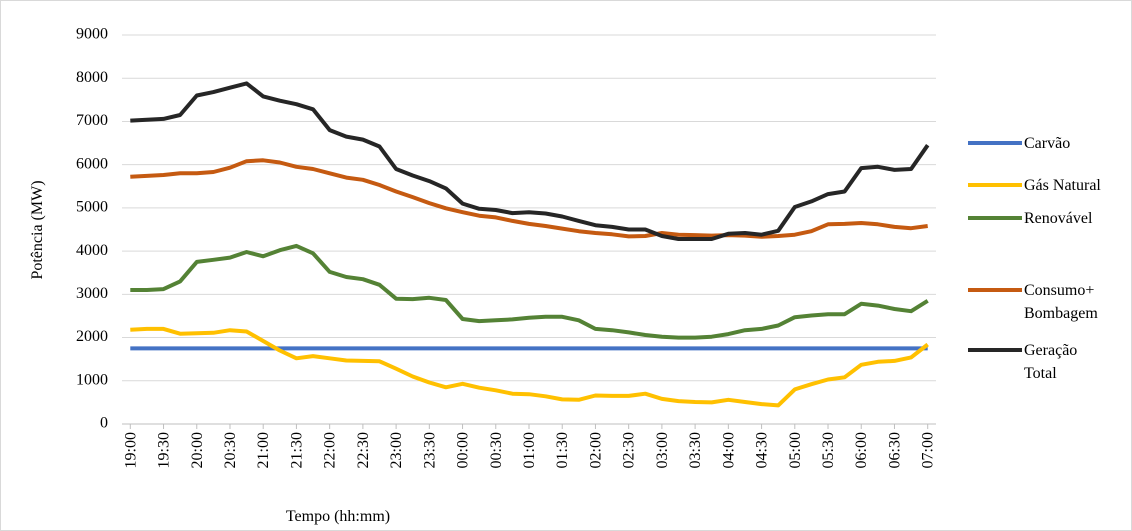 The height and width of the screenshot is (531, 1132). I want to click on x-tick-label: 06:00, so click(861, 450).